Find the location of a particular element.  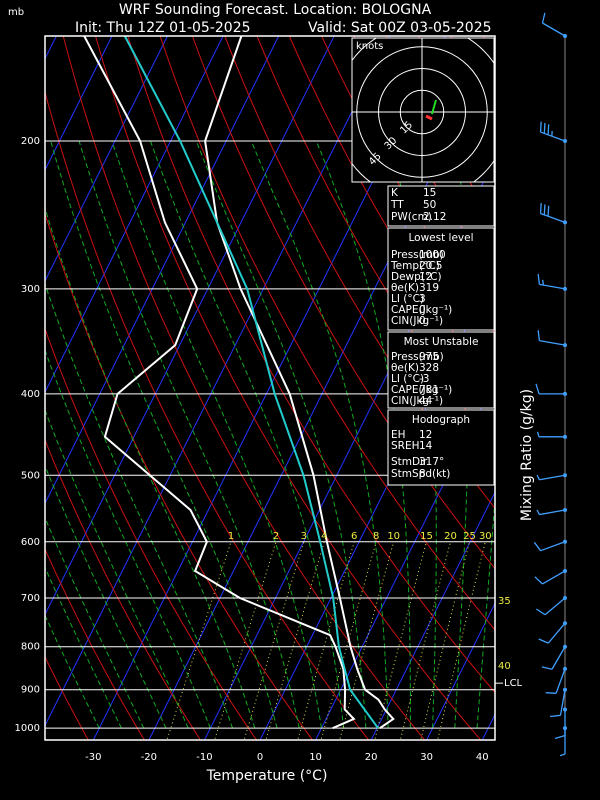

y-tick-label: 200 is located at coordinates (30, 141).